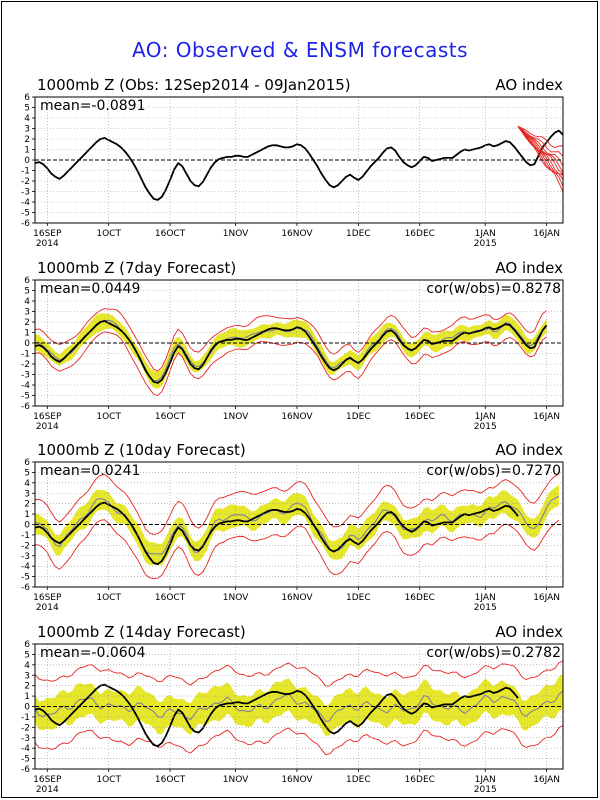 This screenshot has height=800, width=600. What do you see at coordinates (92, 106) in the screenshot?
I see `mean-stat: mean=-0.0891` at bounding box center [92, 106].